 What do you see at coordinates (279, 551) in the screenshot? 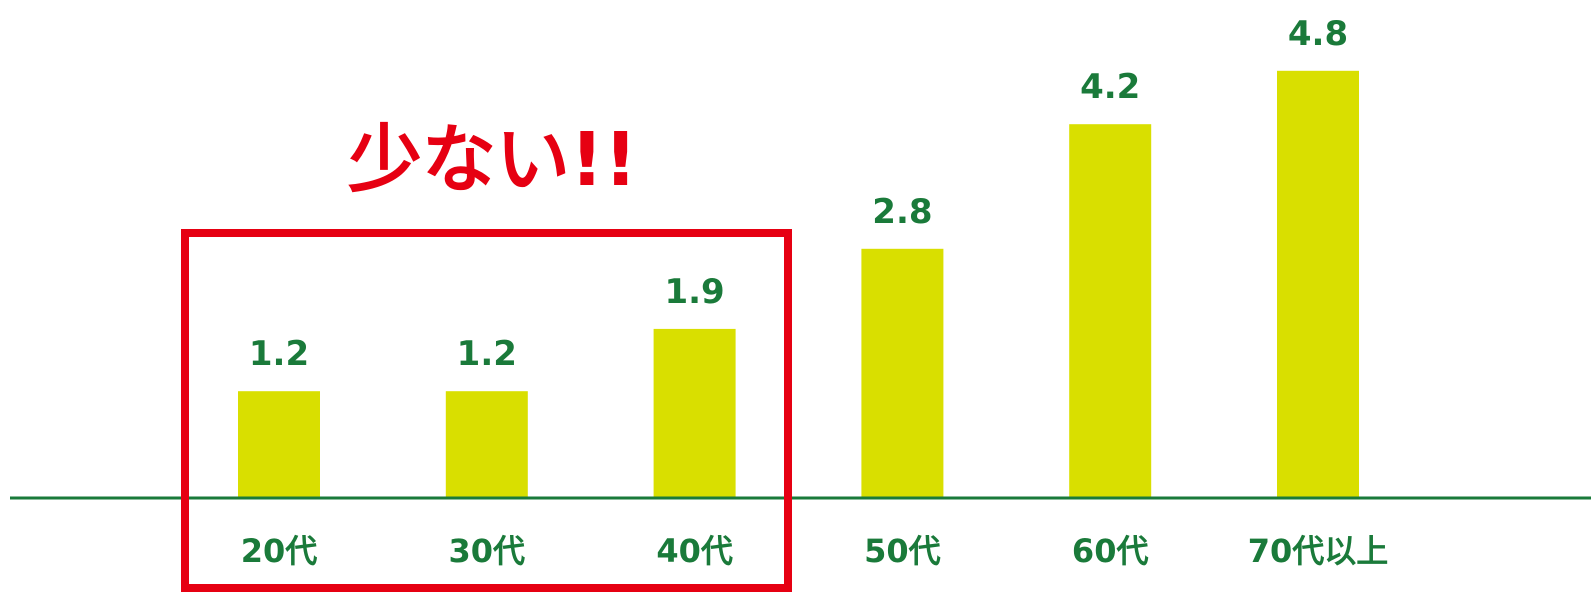
I see `category-label-0: 20代` at bounding box center [279, 551].